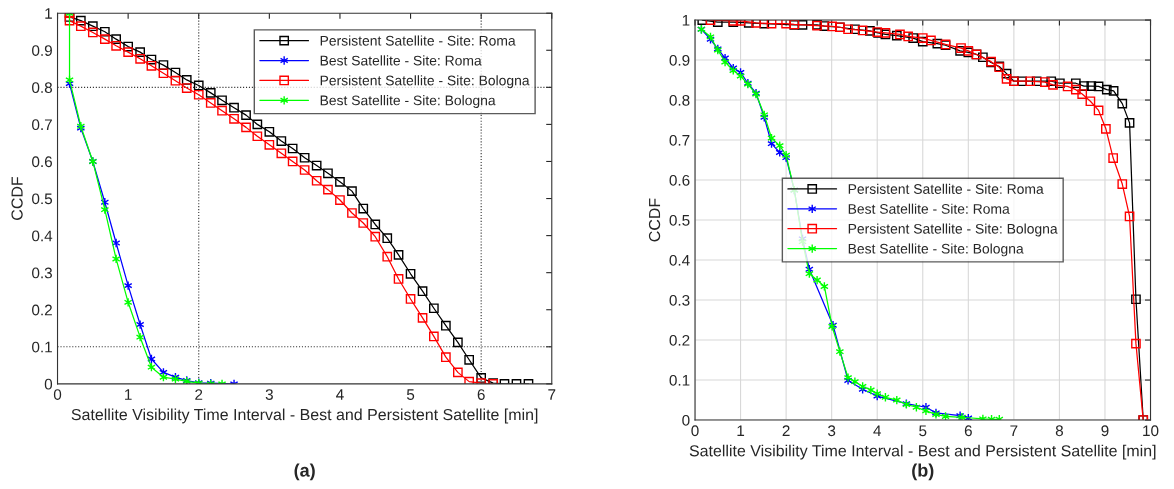 The height and width of the screenshot is (489, 1174). What do you see at coordinates (1059, 431) in the screenshot?
I see `x-tick-label: 8` at bounding box center [1059, 431].